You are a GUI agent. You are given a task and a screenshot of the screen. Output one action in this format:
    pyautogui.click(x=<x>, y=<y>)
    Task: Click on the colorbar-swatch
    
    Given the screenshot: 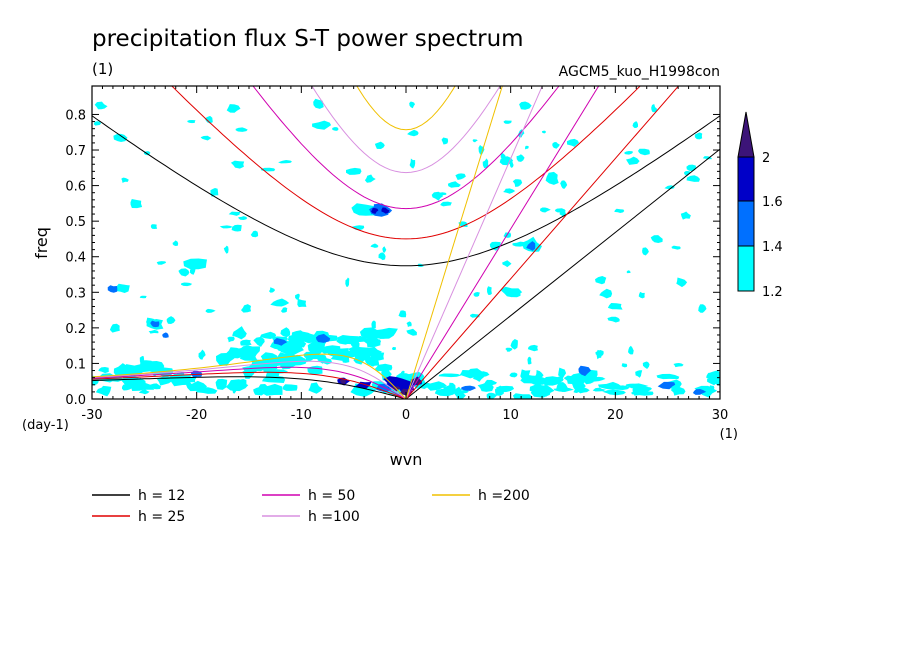 What is the action you would take?
    pyautogui.click(x=746, y=179)
    